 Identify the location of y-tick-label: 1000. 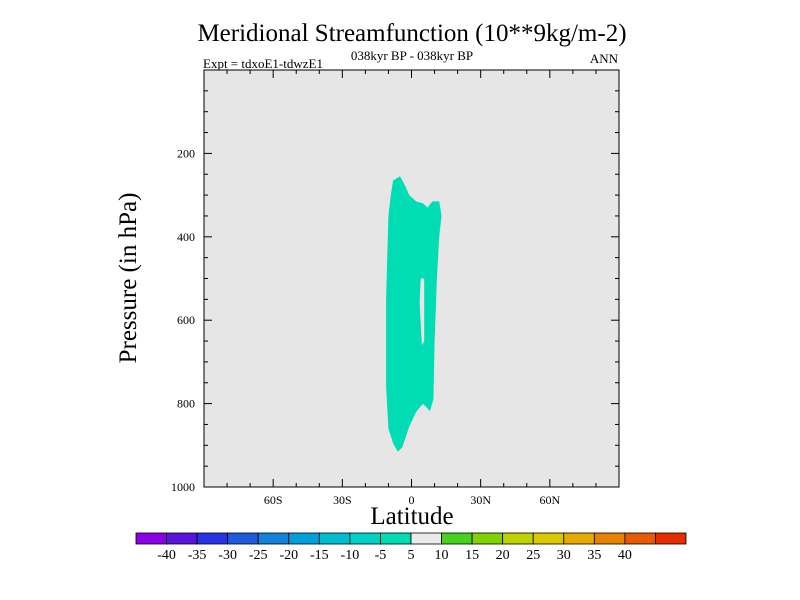
(183, 487).